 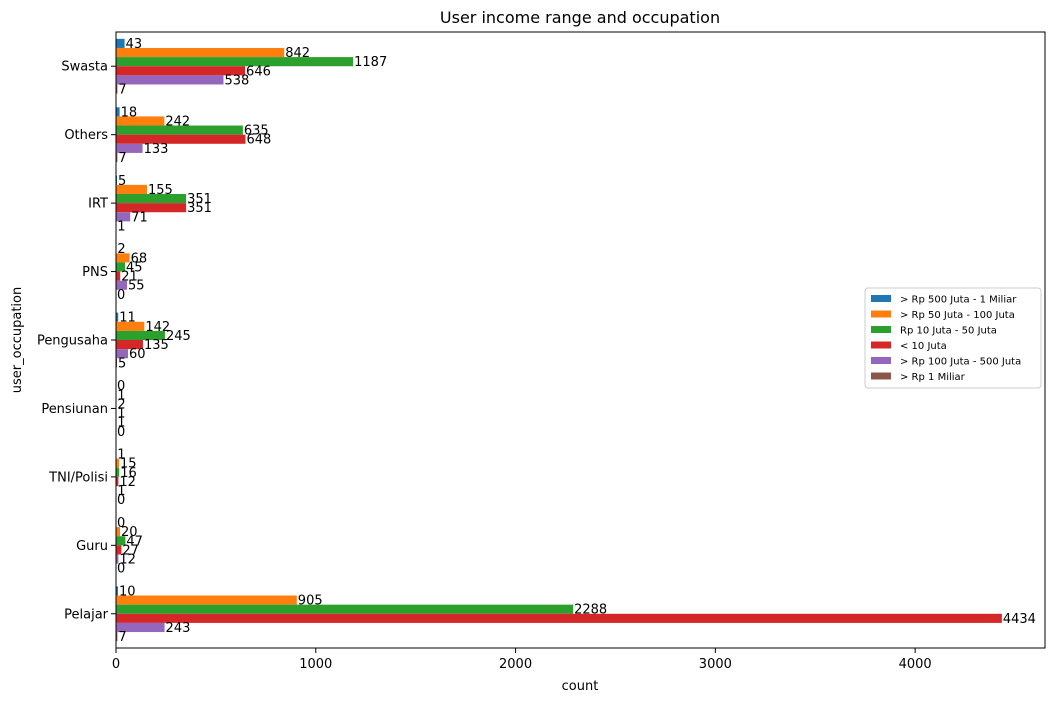 I want to click on bar-value-label: 10, so click(x=127, y=591).